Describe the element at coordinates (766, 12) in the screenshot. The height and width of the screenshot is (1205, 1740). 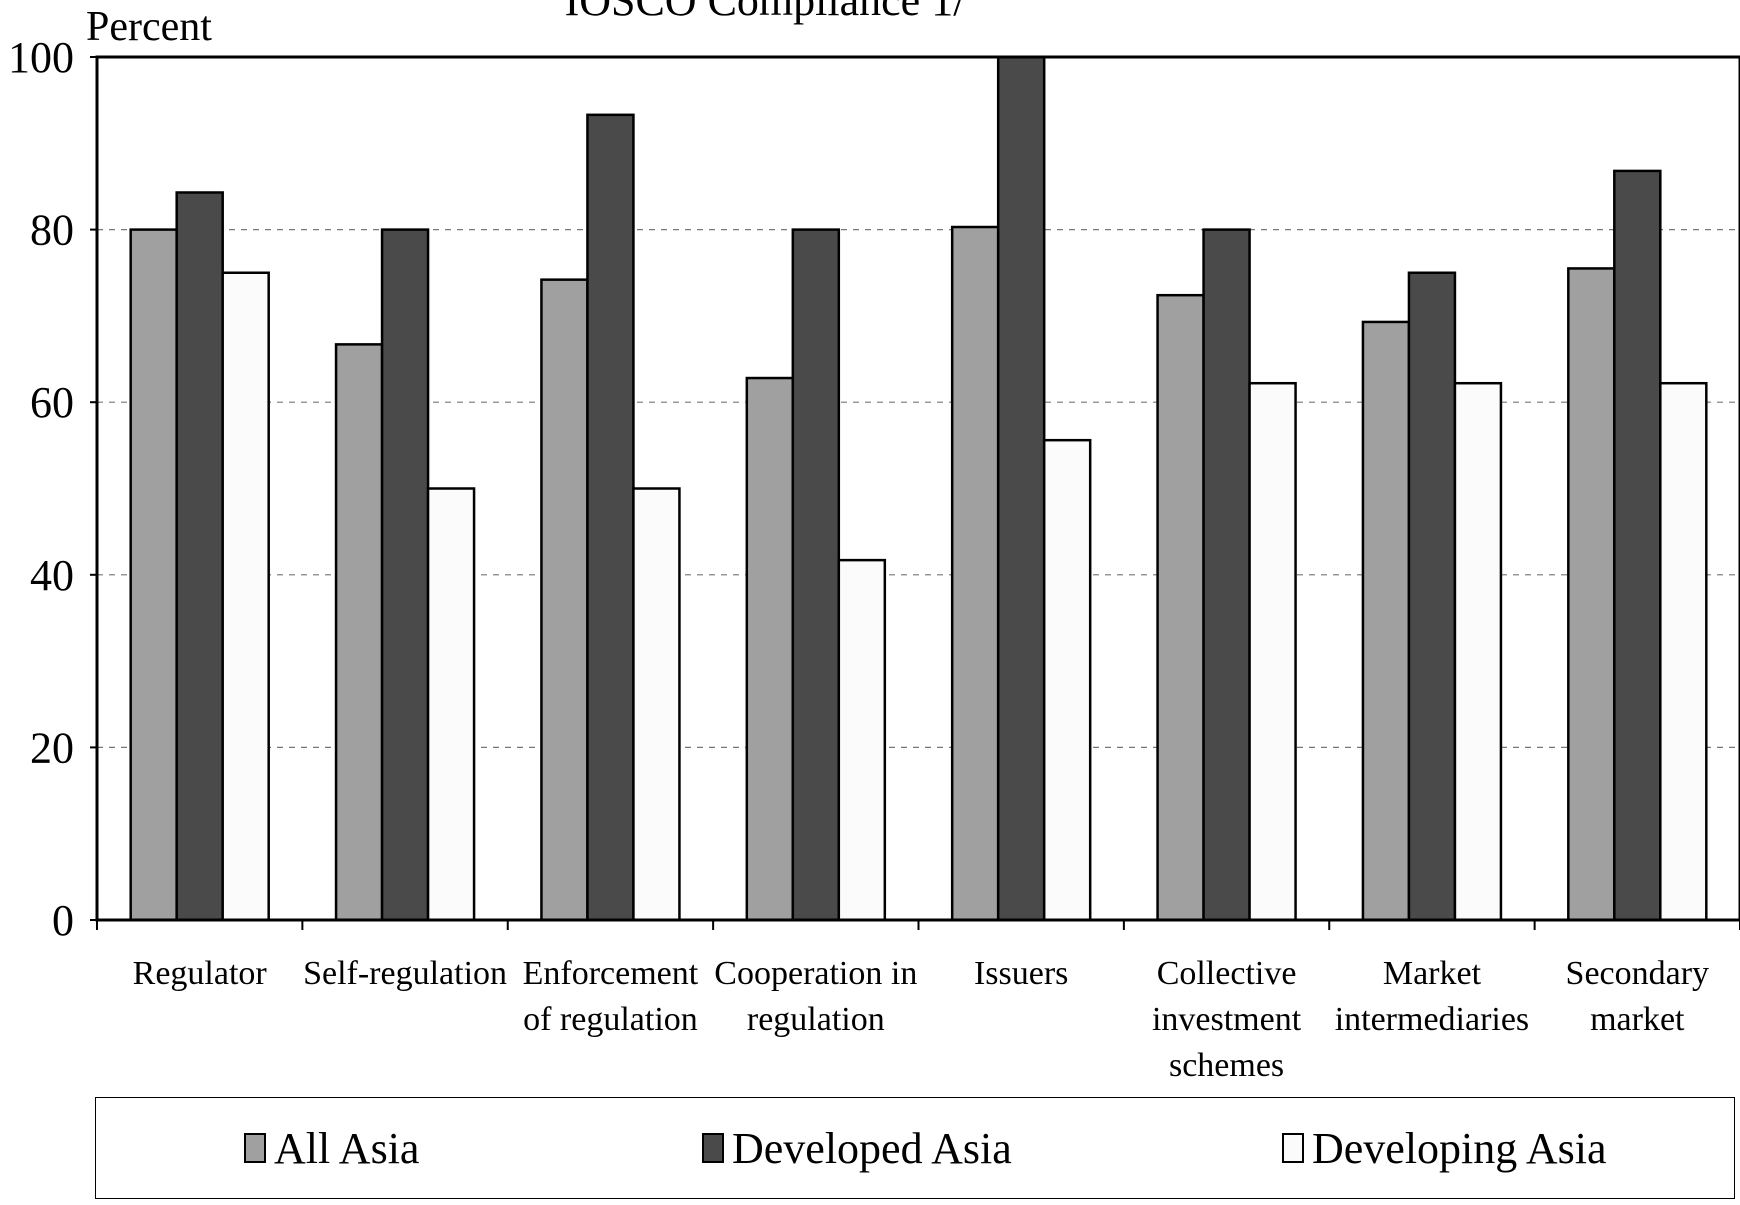
I see `chart-title: IOSCO Compliance 1/` at that location.